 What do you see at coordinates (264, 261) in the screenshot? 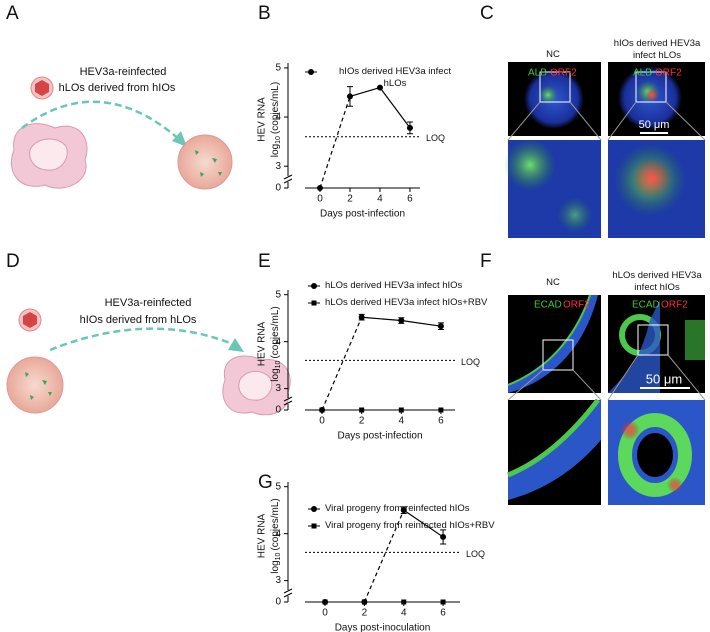
I see `panel-label: E` at bounding box center [264, 261].